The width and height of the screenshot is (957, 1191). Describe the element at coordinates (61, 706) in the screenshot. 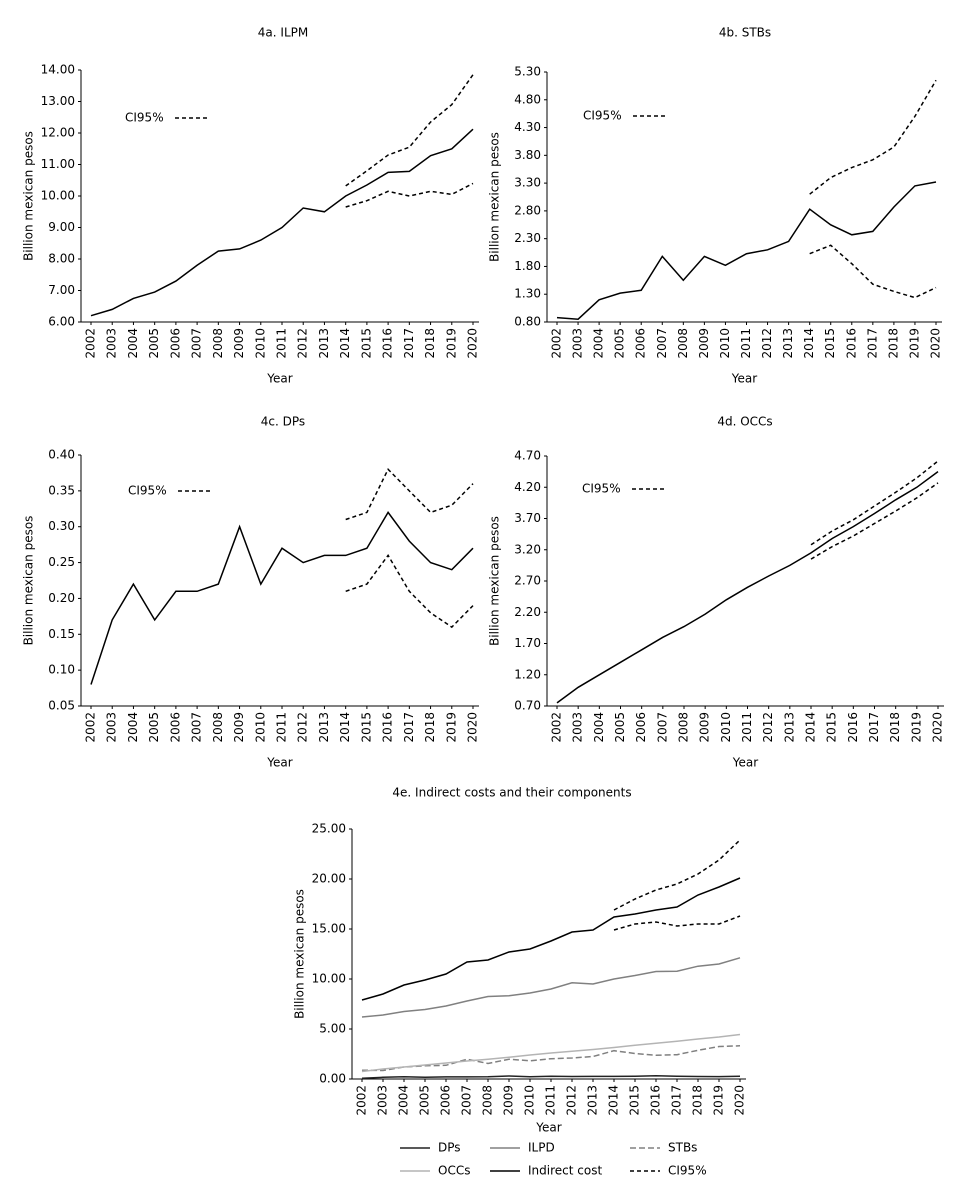

I see `y-tick-label: 0.05` at that location.